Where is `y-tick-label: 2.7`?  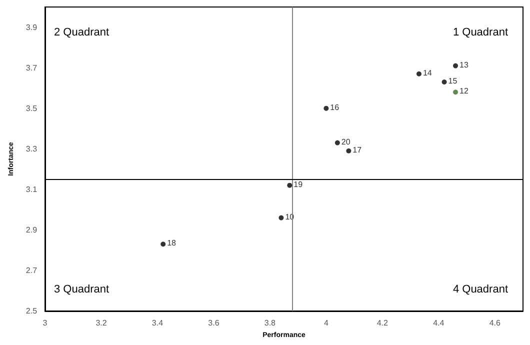 y-tick-label: 2.7 is located at coordinates (32, 270).